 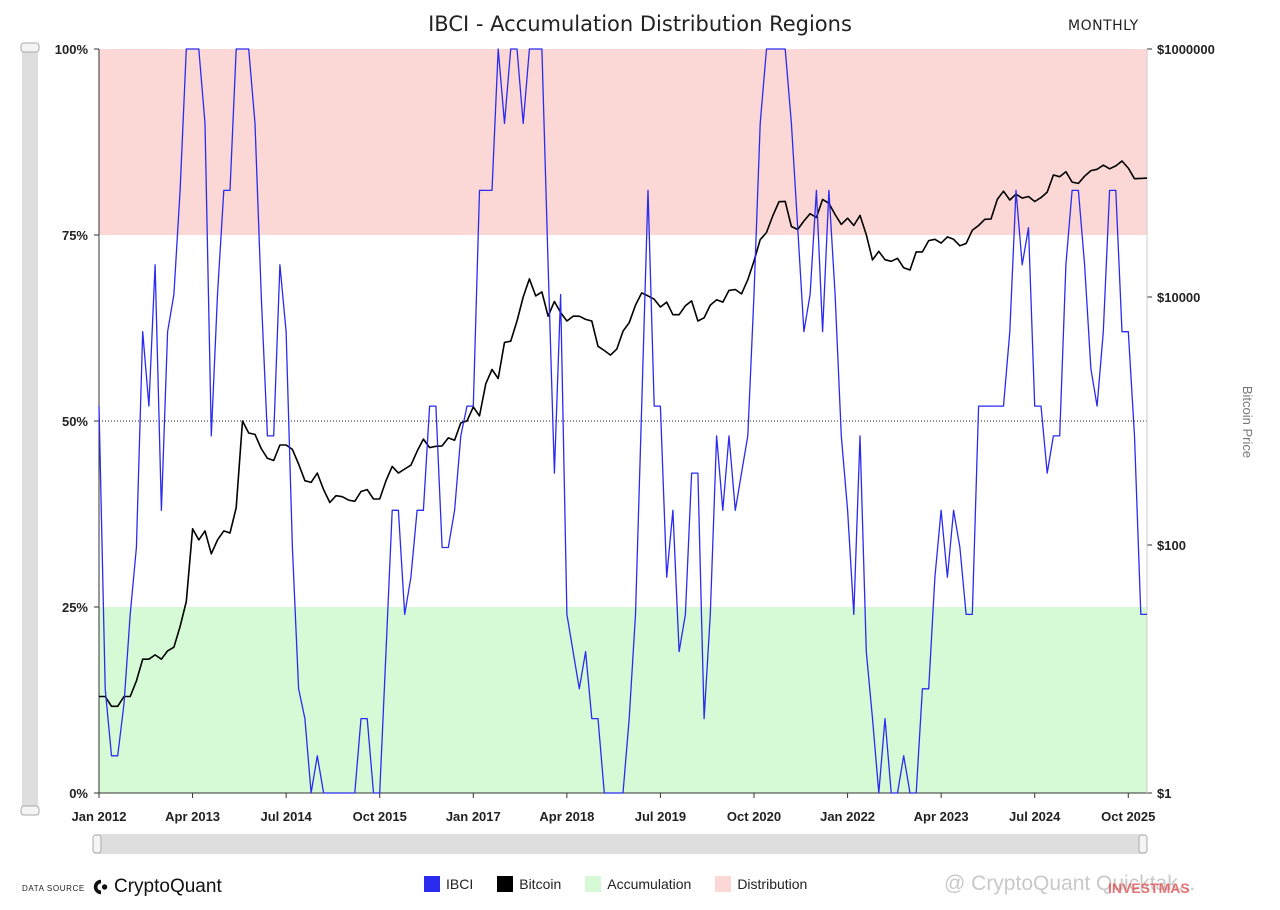 What do you see at coordinates (847, 816) in the screenshot?
I see `x-tick-label: Jan 2022` at bounding box center [847, 816].